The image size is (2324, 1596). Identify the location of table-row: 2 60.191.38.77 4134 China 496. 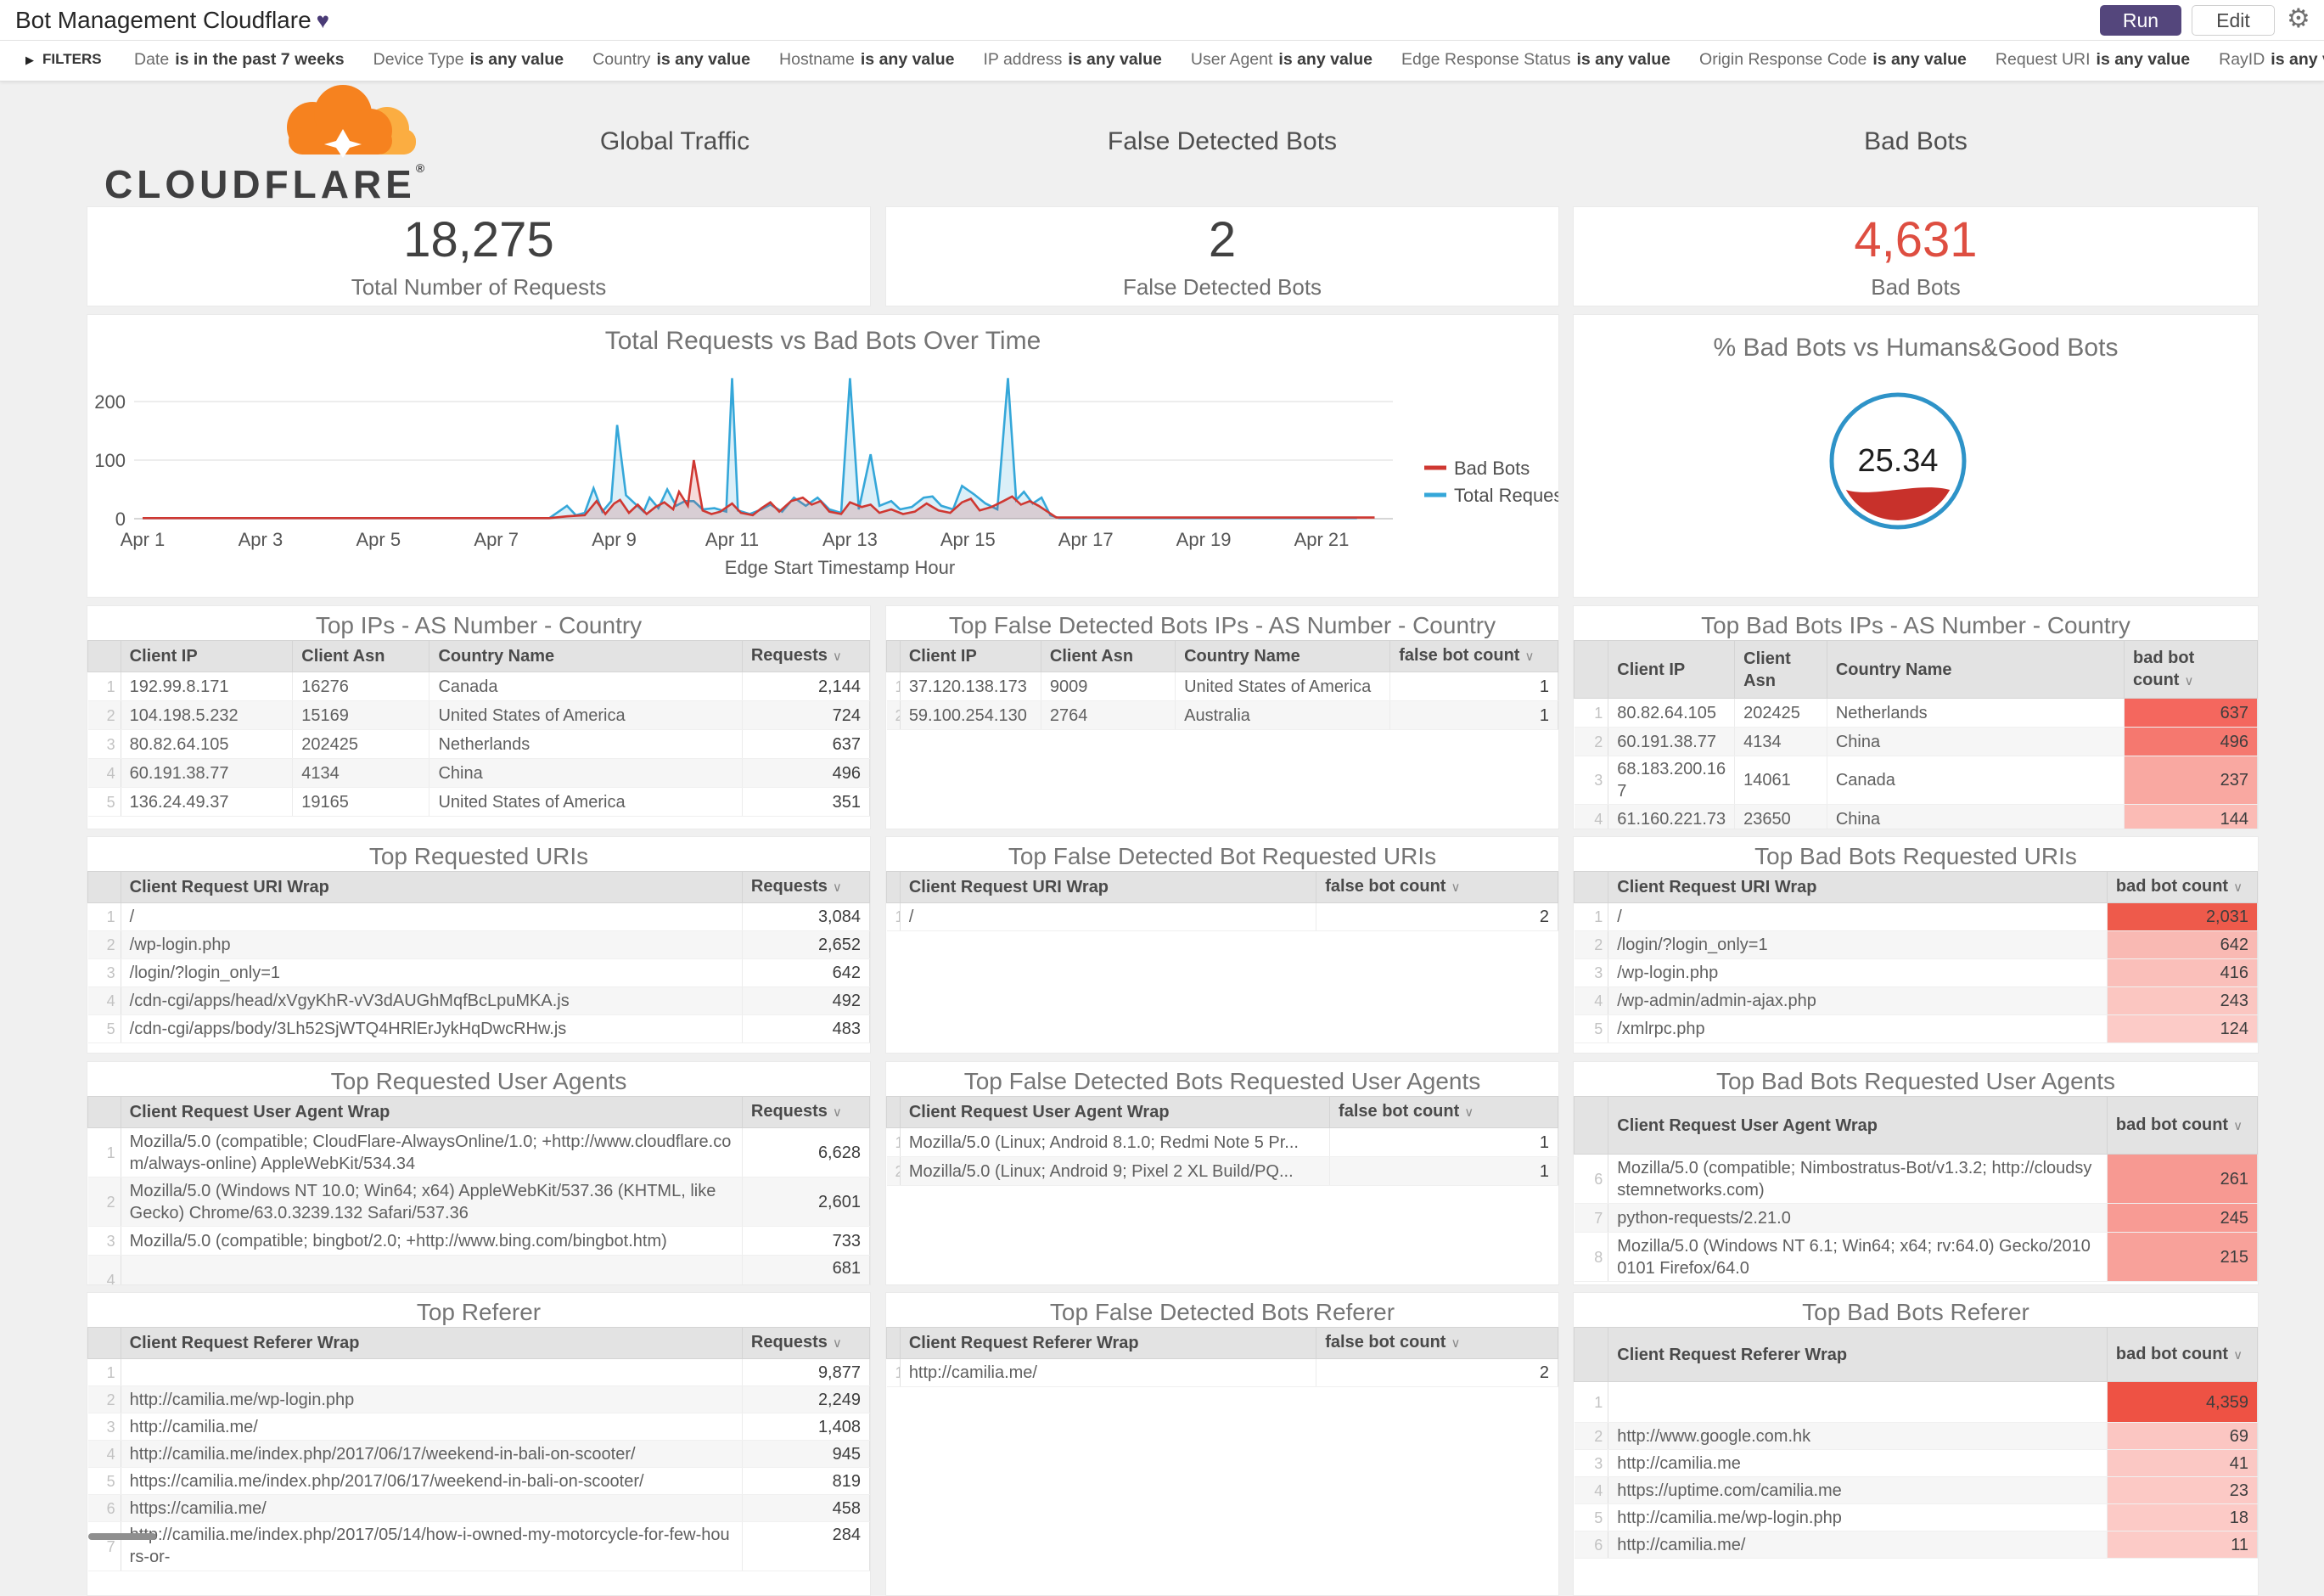
(1916, 741).